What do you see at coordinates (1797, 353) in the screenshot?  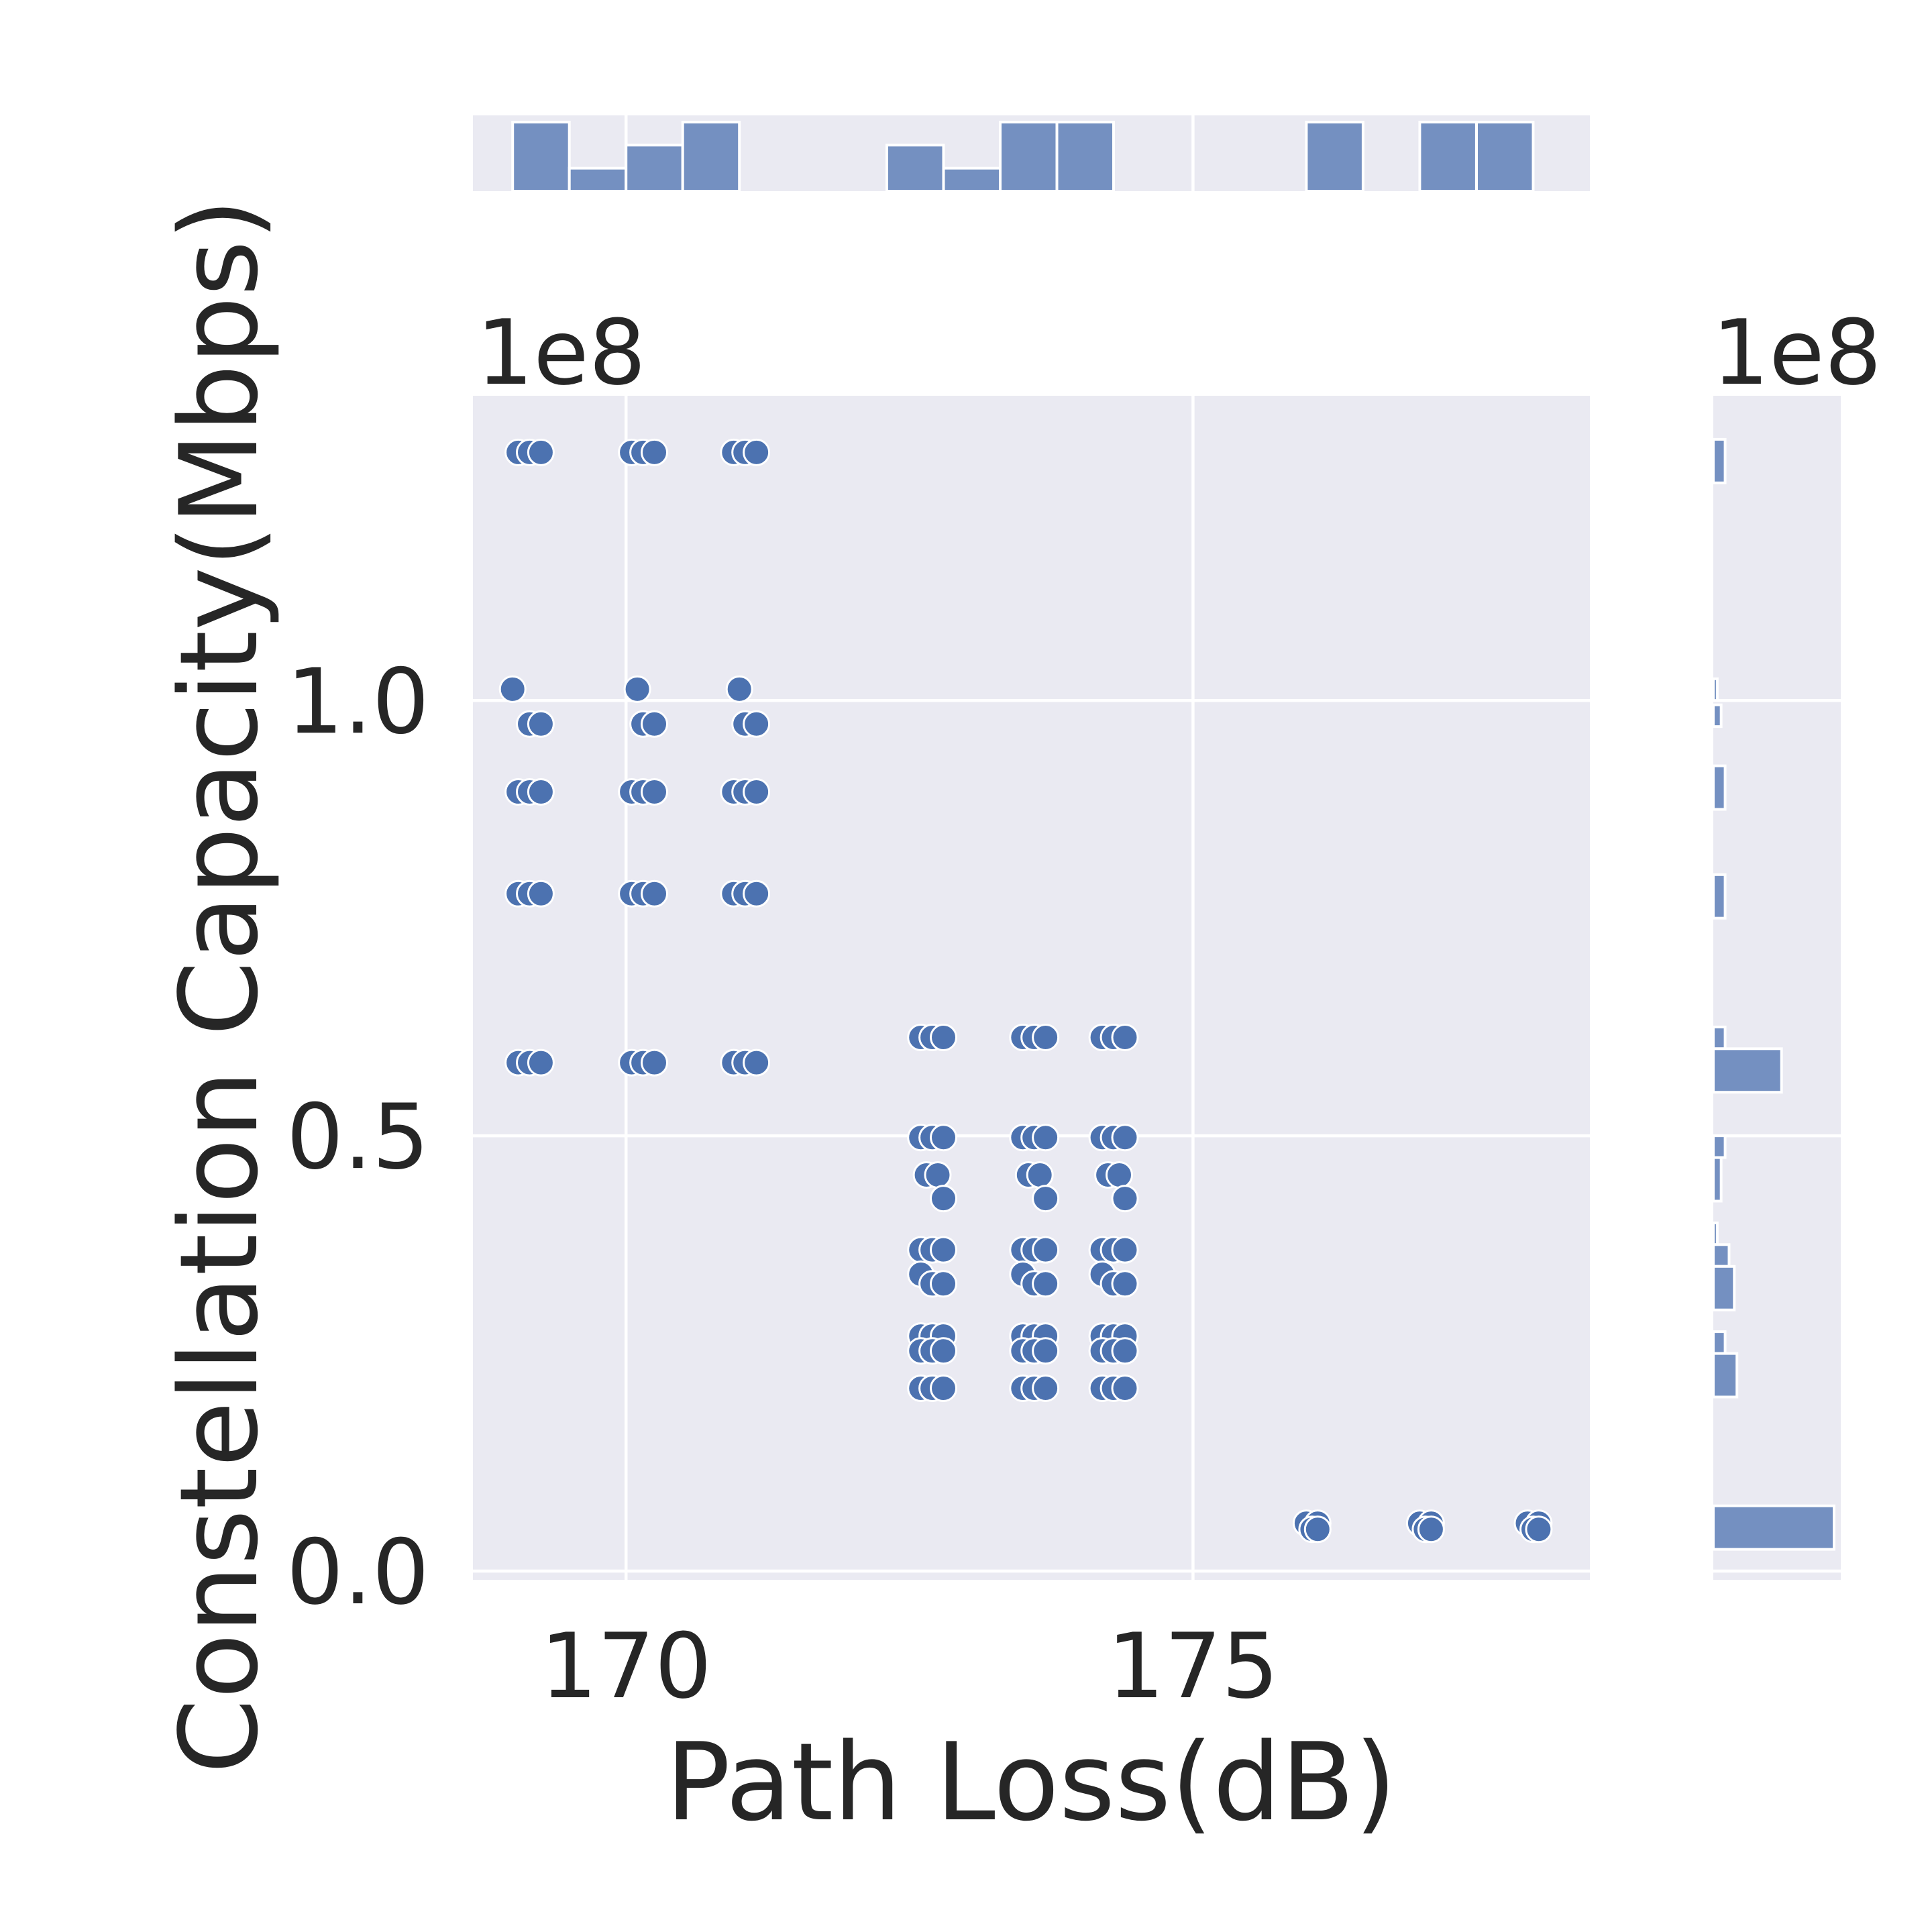 I see `right-marginal-offset-label: 1e8` at bounding box center [1797, 353].